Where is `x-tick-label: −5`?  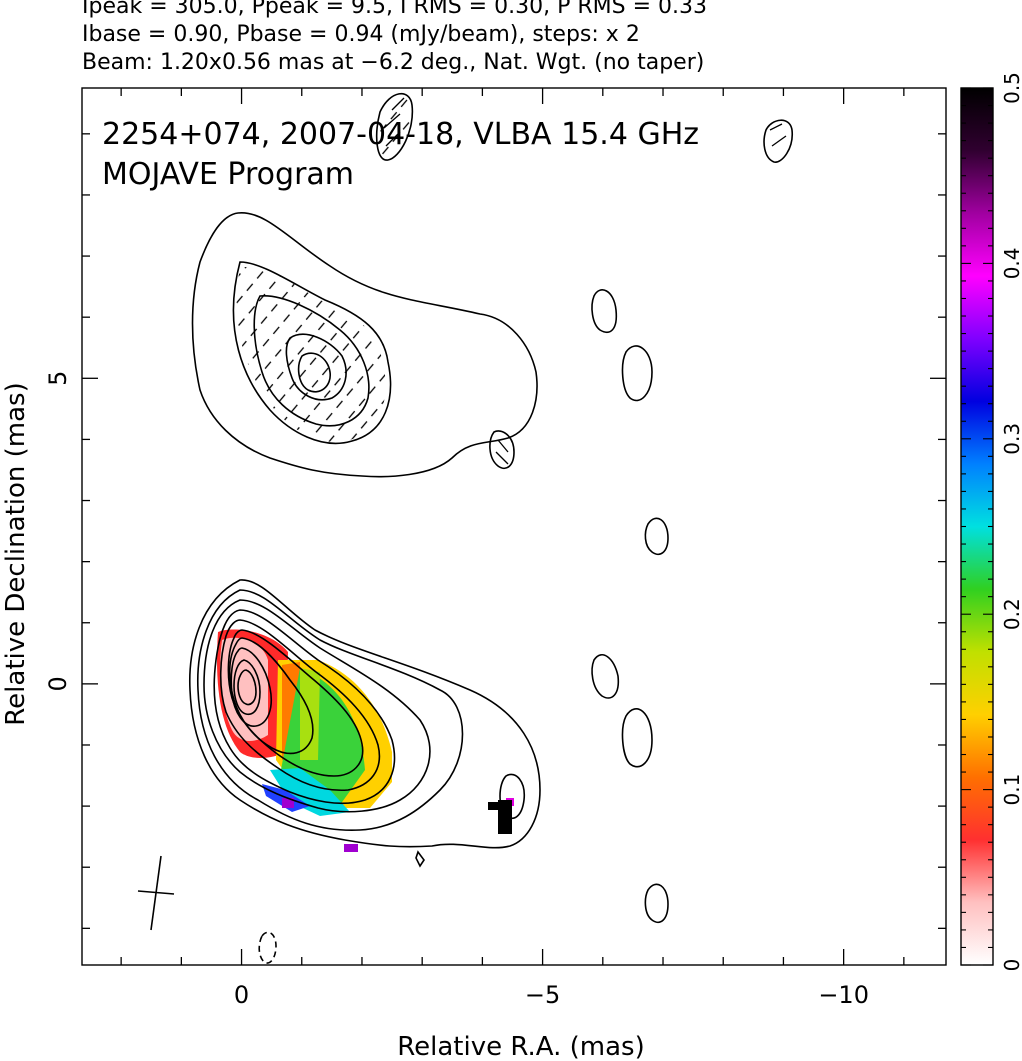 x-tick-label: −5 is located at coordinates (542, 995).